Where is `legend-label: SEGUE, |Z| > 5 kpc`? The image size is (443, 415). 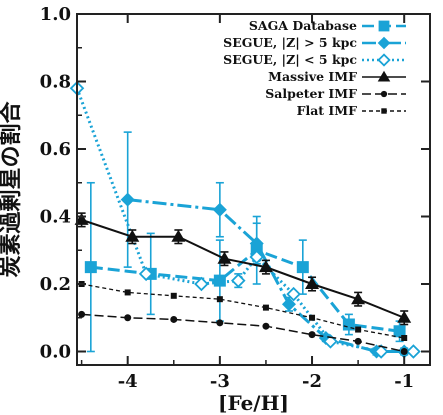
legend-label: SEGUE, |Z| > 5 kpc is located at coordinates (290, 42).